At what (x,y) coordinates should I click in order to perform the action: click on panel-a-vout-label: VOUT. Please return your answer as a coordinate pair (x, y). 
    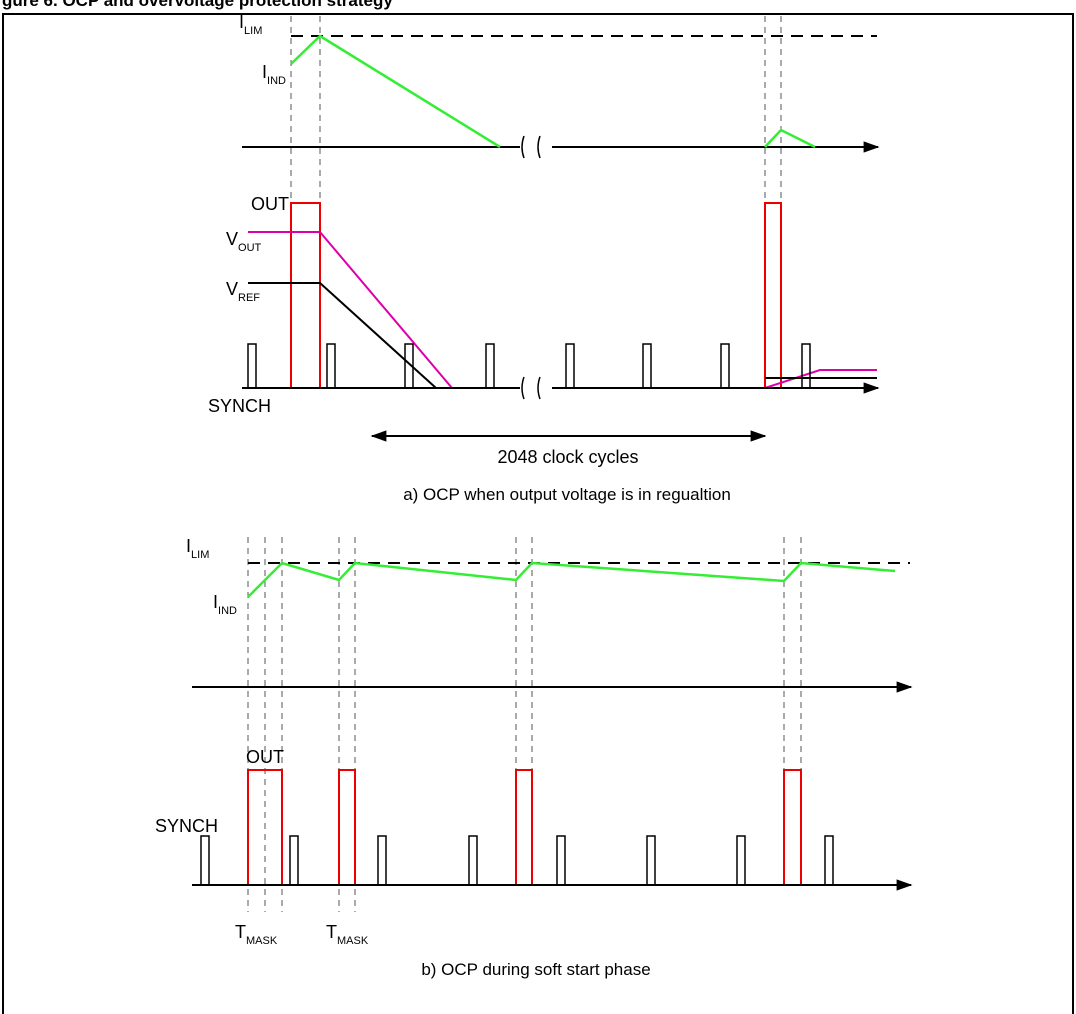
    Looking at the image, I should click on (244, 241).